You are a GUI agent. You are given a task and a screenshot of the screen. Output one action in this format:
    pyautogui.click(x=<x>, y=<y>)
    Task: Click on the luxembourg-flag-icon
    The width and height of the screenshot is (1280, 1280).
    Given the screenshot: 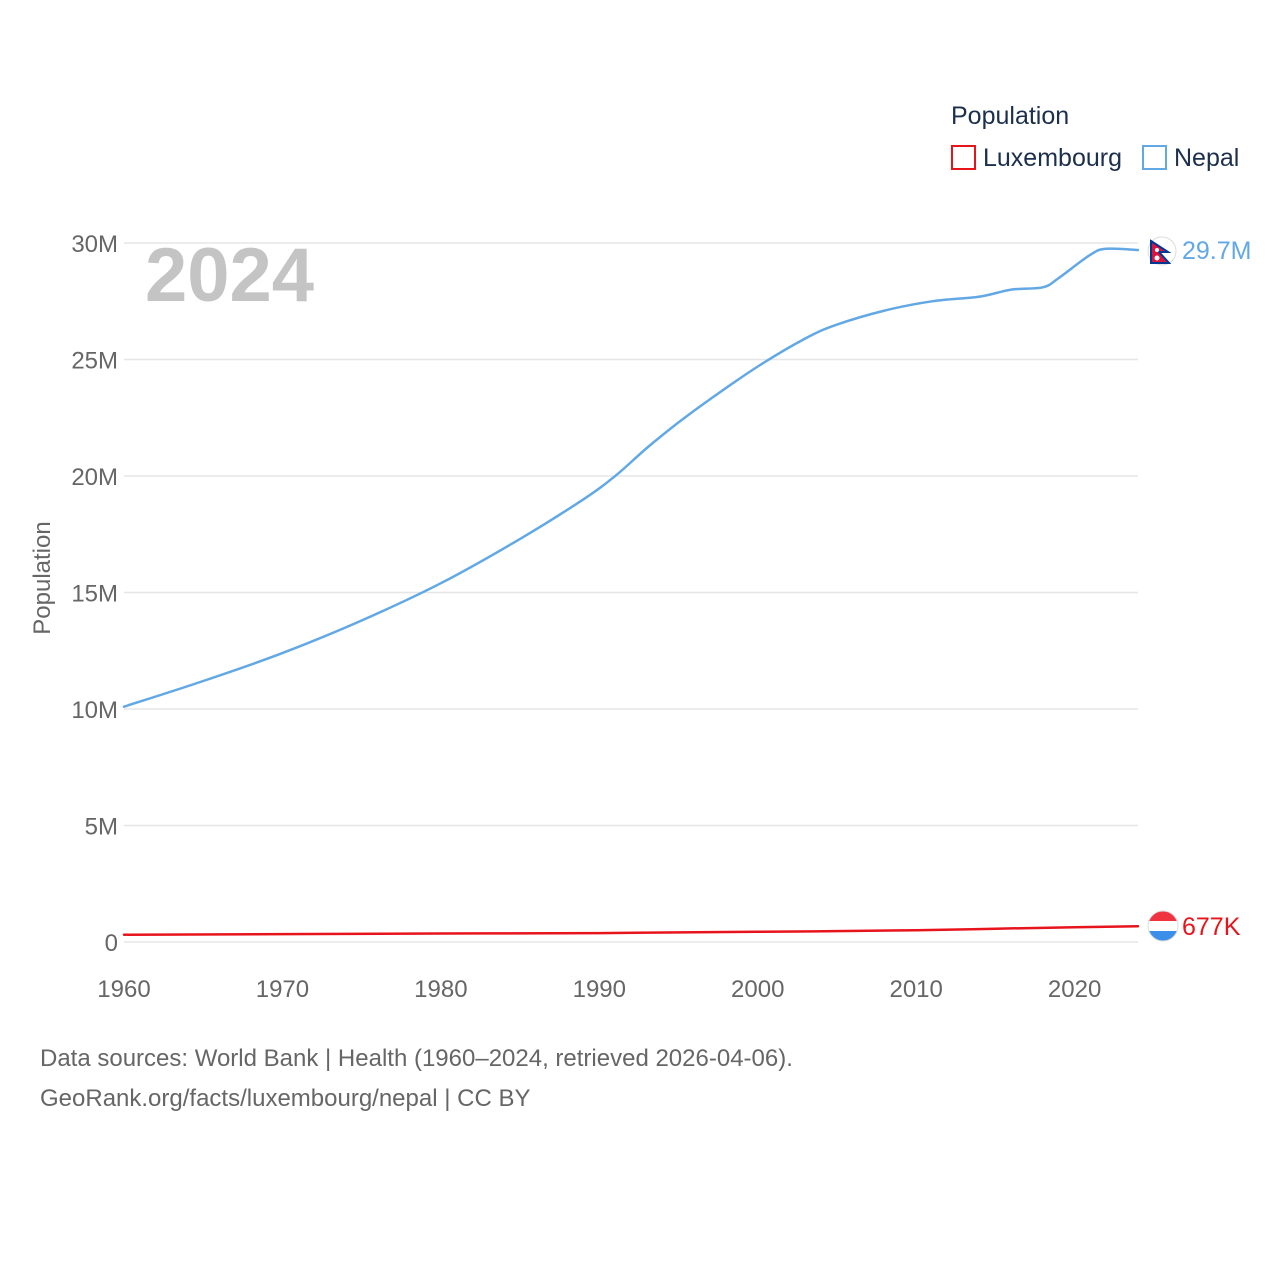 What is the action you would take?
    pyautogui.click(x=1163, y=926)
    